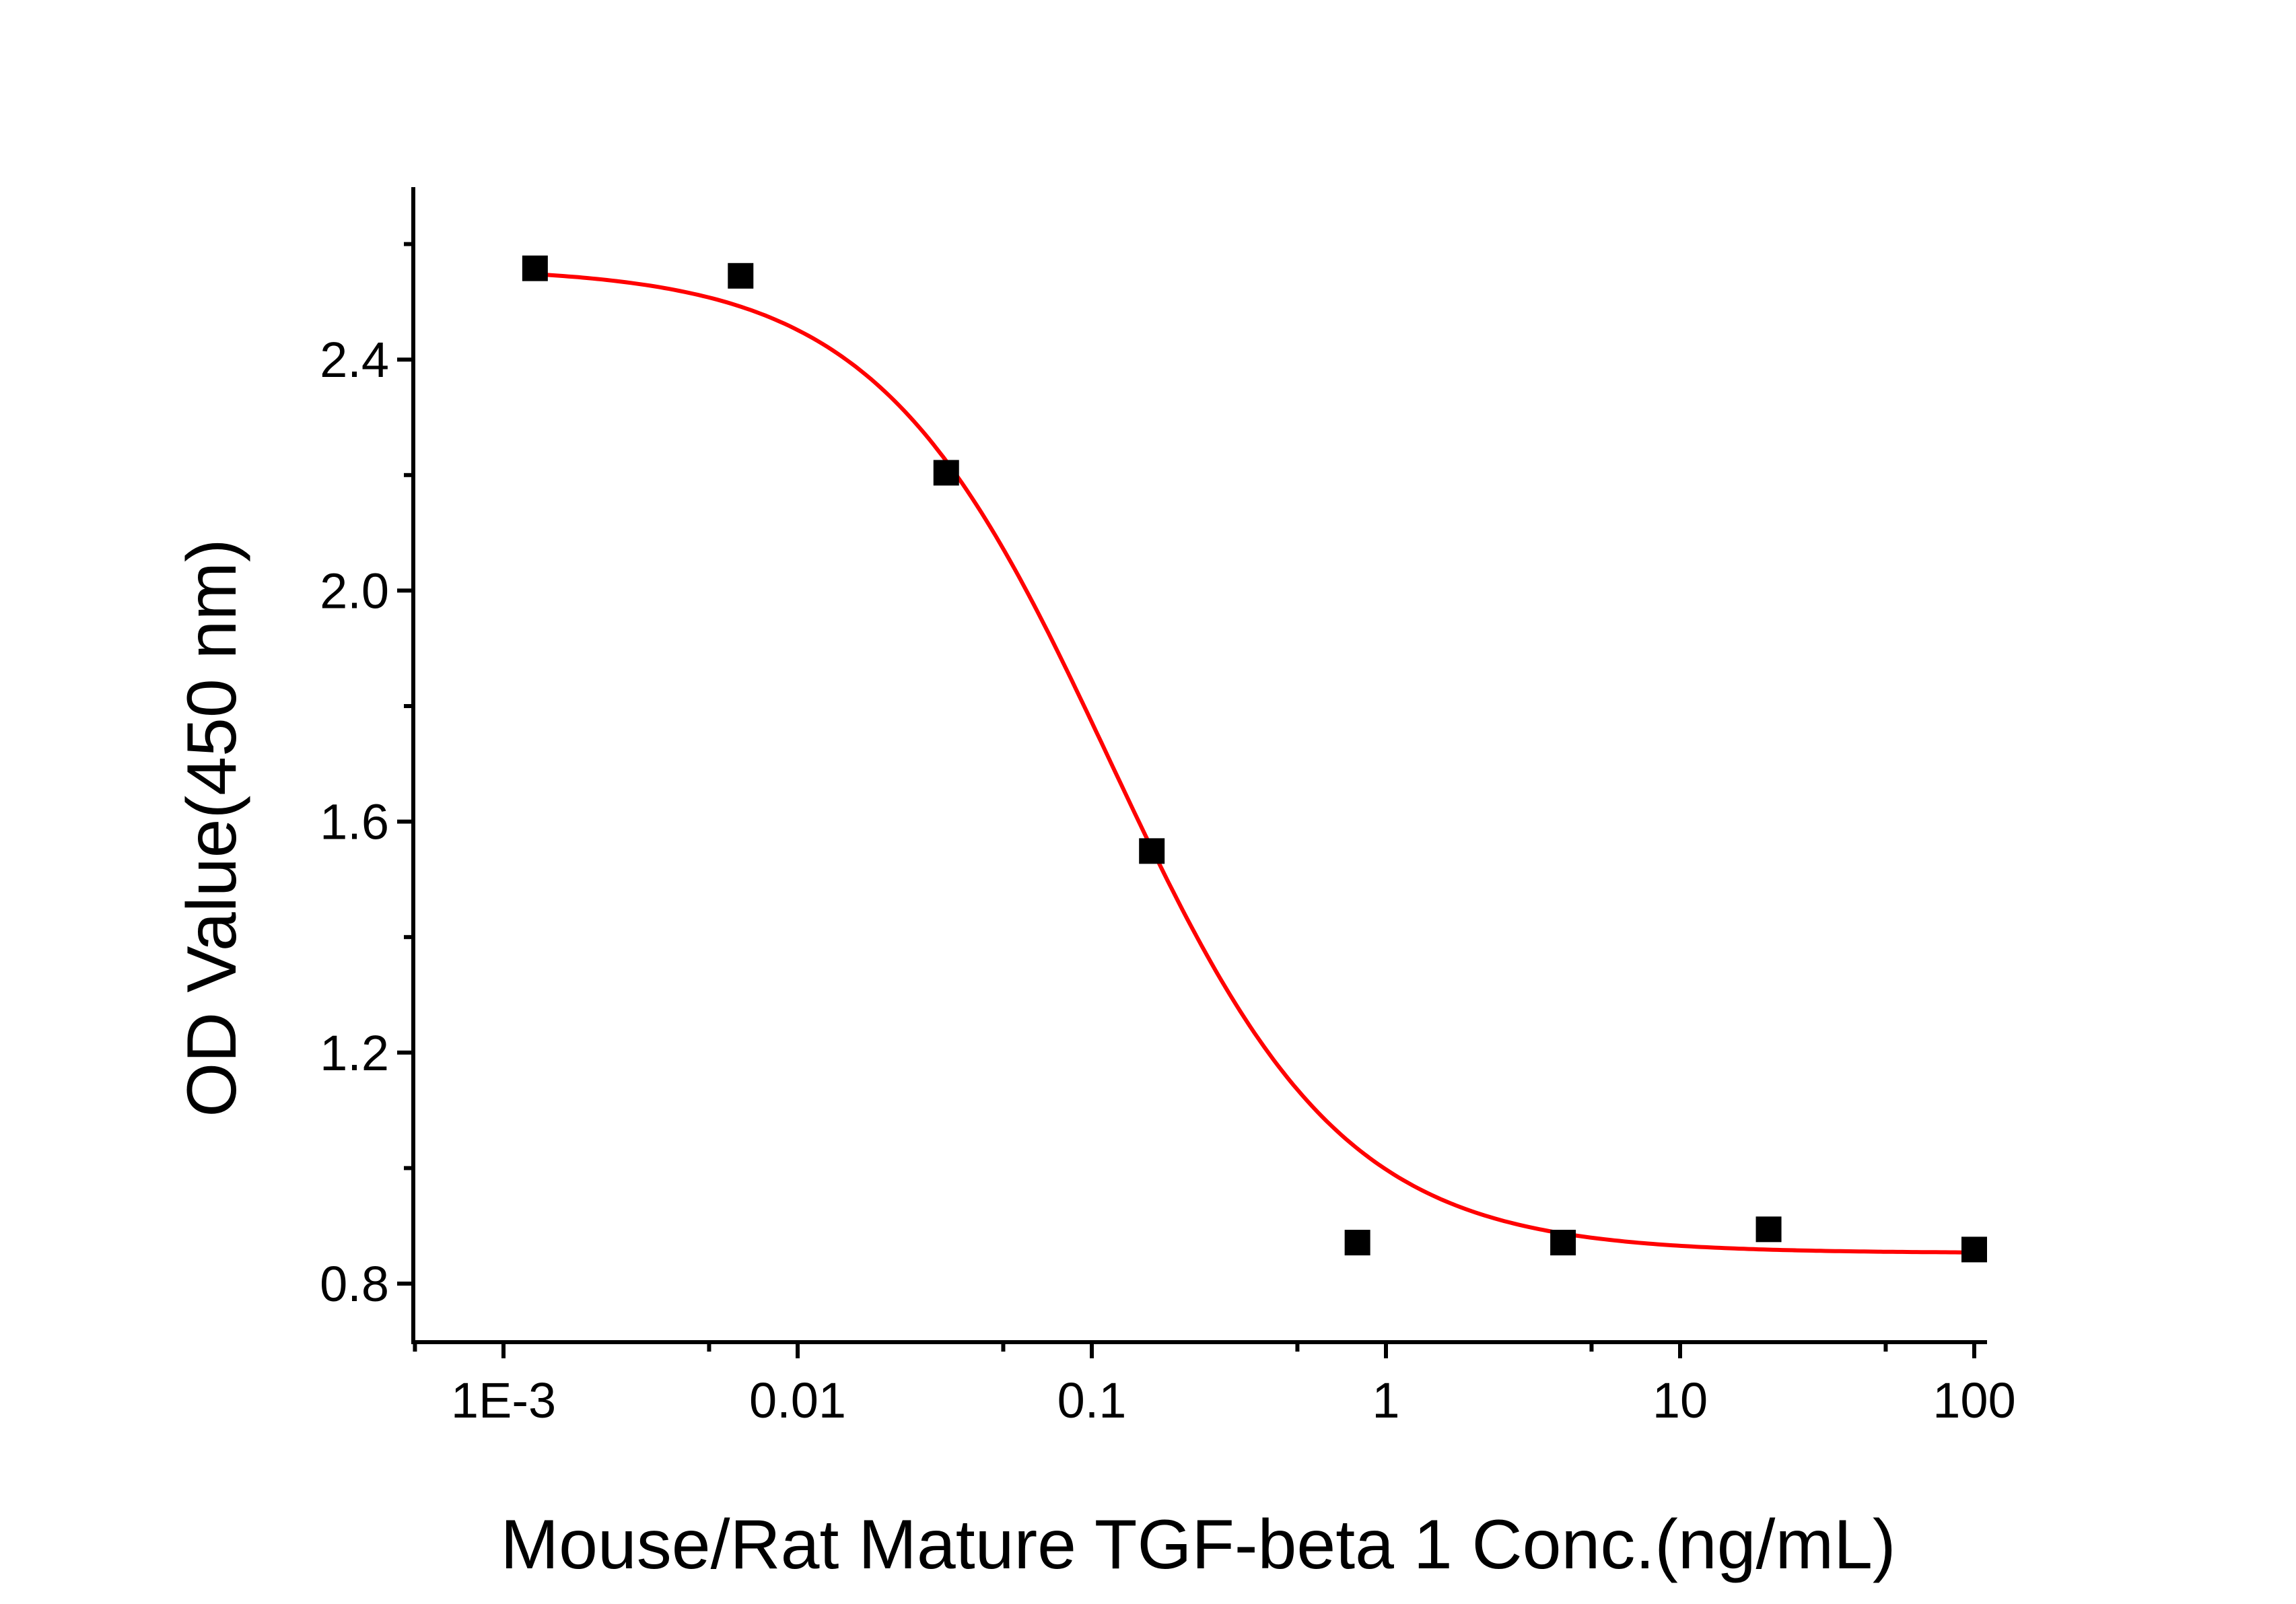  What do you see at coordinates (355, 1053) in the screenshot?
I see `y-tick-label: 1.2` at bounding box center [355, 1053].